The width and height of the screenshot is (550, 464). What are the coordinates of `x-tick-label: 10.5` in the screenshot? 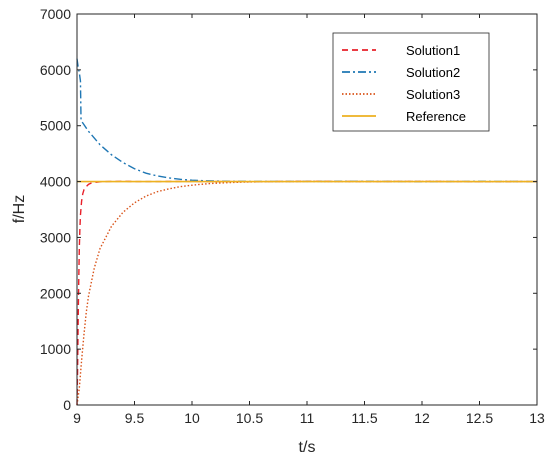 It's located at (249, 418).